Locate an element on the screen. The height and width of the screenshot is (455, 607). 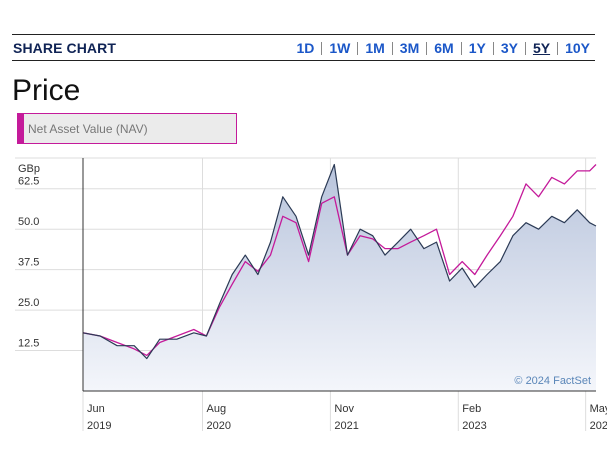
legend-nav-toggle: Net Asset Value (NAV) is located at coordinates (127, 128).